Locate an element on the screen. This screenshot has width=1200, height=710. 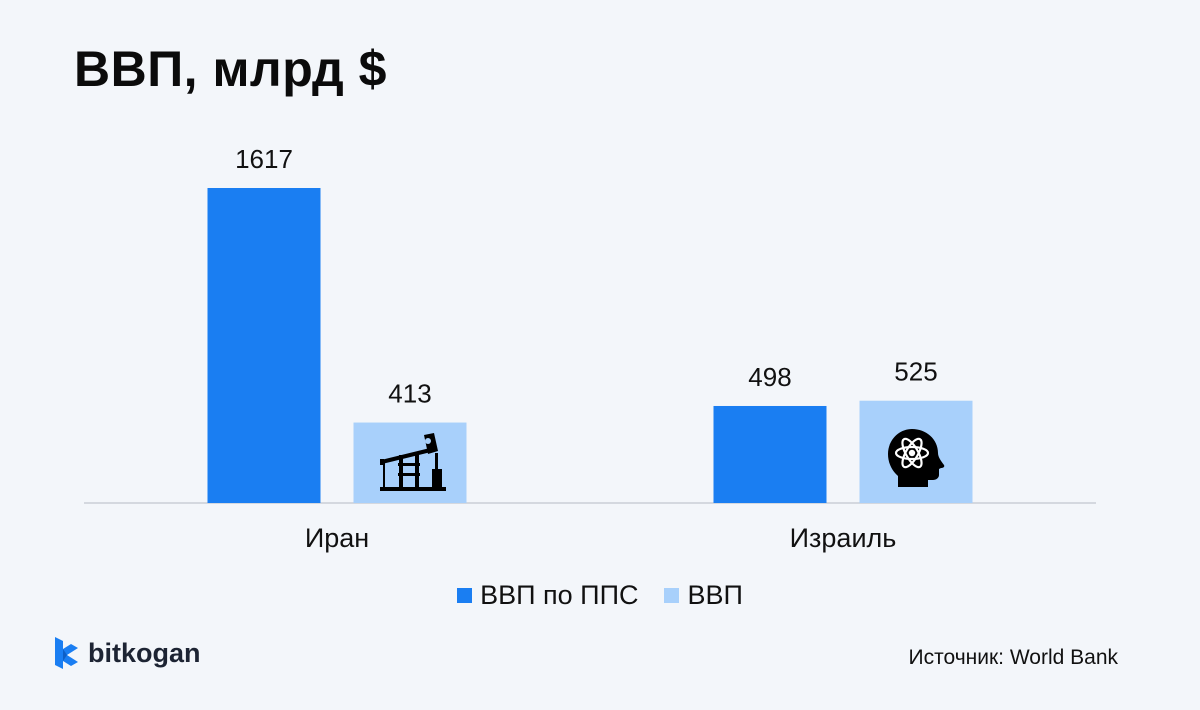
value-label-gdp-0: 413 is located at coordinates (409, 394).